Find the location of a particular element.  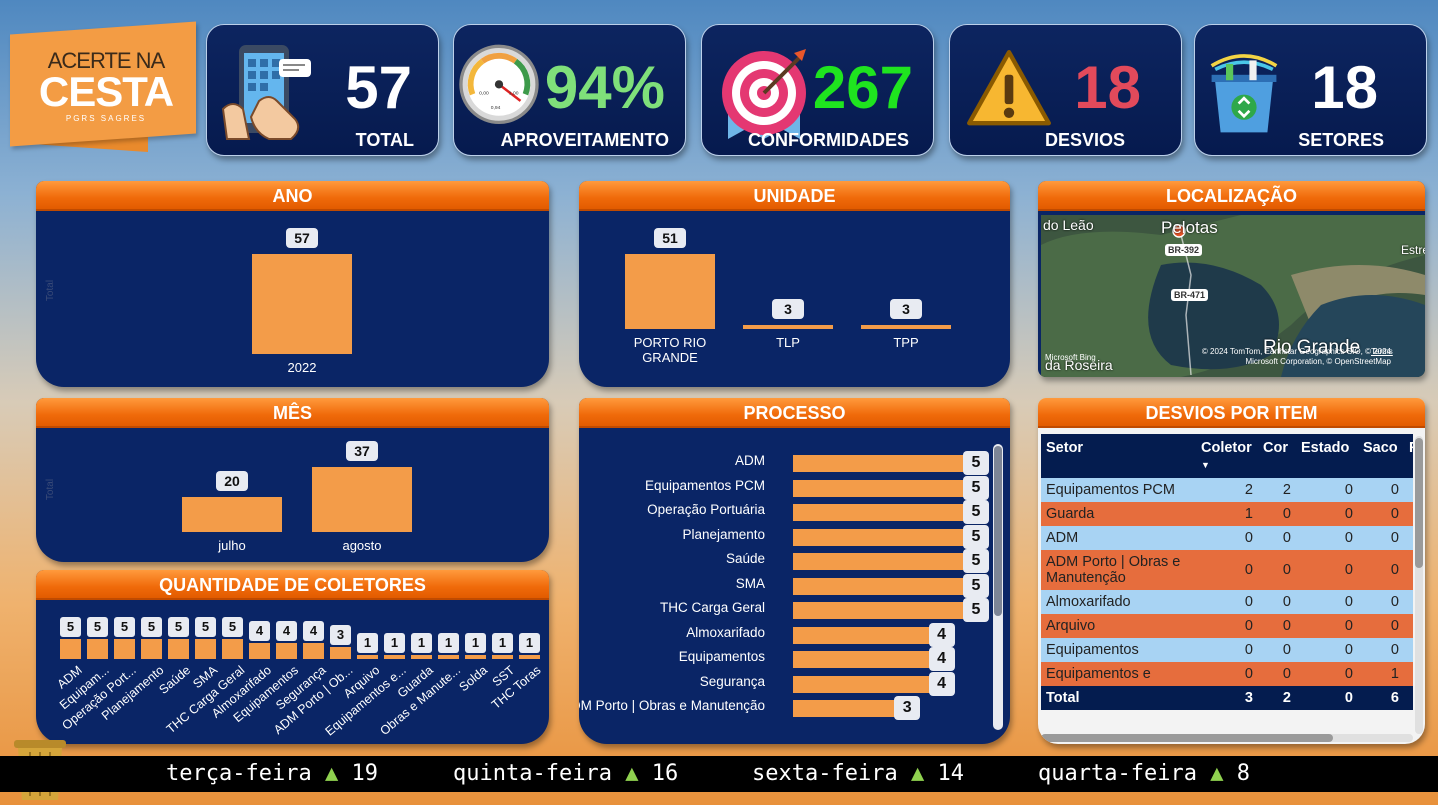

table-row: Equipamentos 0 0 0 0 is located at coordinates (1227, 650).